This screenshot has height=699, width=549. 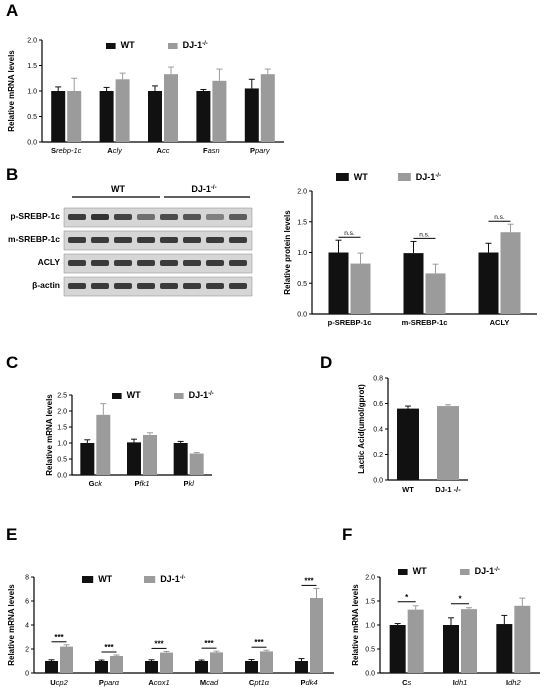 I want to click on x-tick-label: ACLY, so click(x=500, y=322).